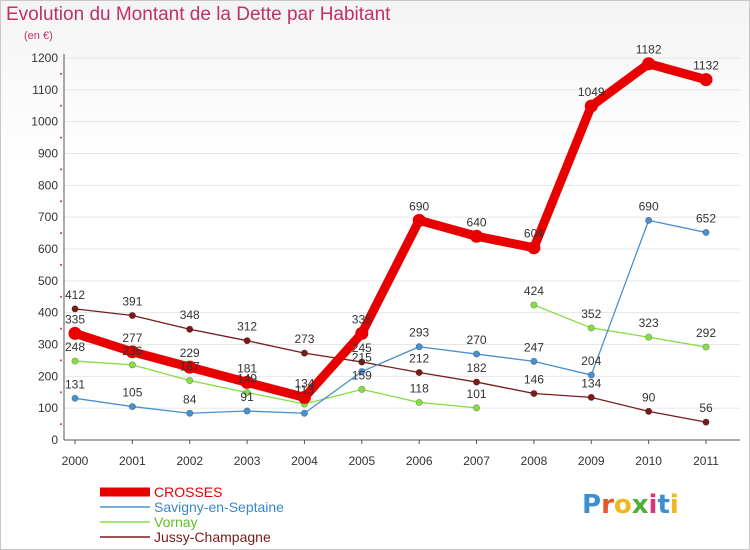 The width and height of the screenshot is (750, 550). What do you see at coordinates (75, 347) in the screenshot?
I see `data-label: 248` at bounding box center [75, 347].